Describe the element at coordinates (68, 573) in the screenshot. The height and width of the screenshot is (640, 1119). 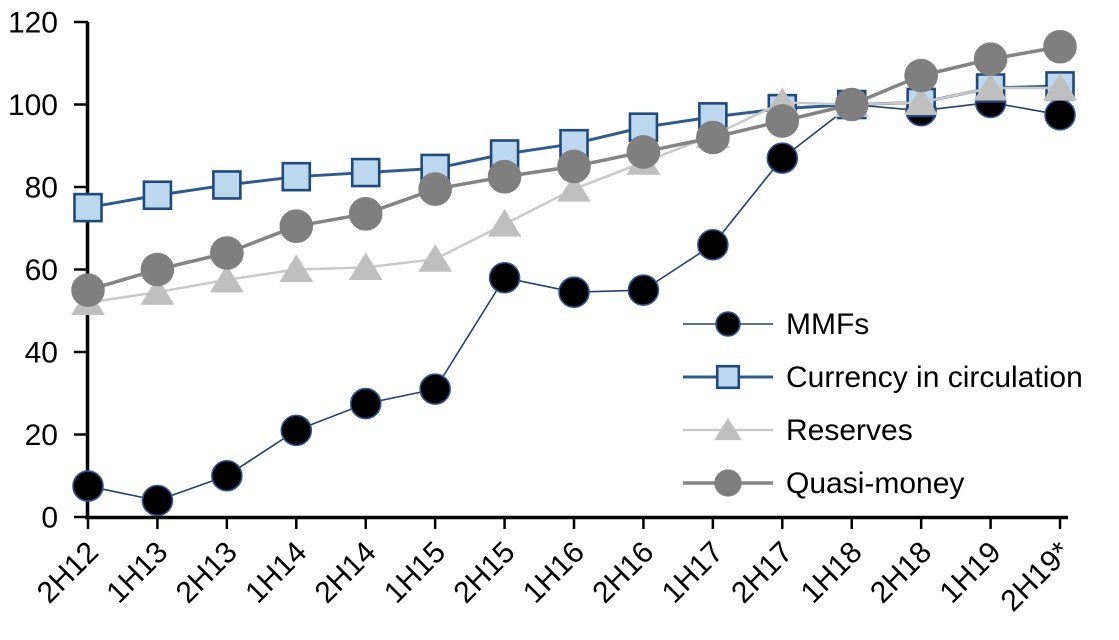
I see `x-axis-tick-label: 2H12` at that location.